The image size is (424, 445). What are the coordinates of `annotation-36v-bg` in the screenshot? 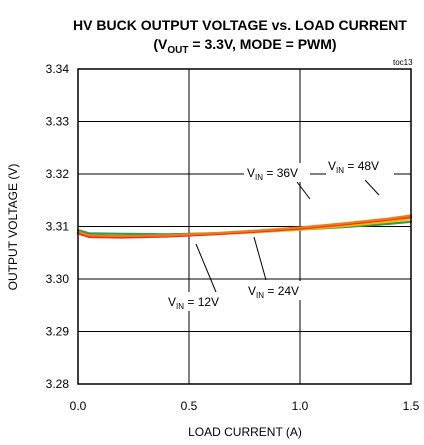 It's located at (277, 172).